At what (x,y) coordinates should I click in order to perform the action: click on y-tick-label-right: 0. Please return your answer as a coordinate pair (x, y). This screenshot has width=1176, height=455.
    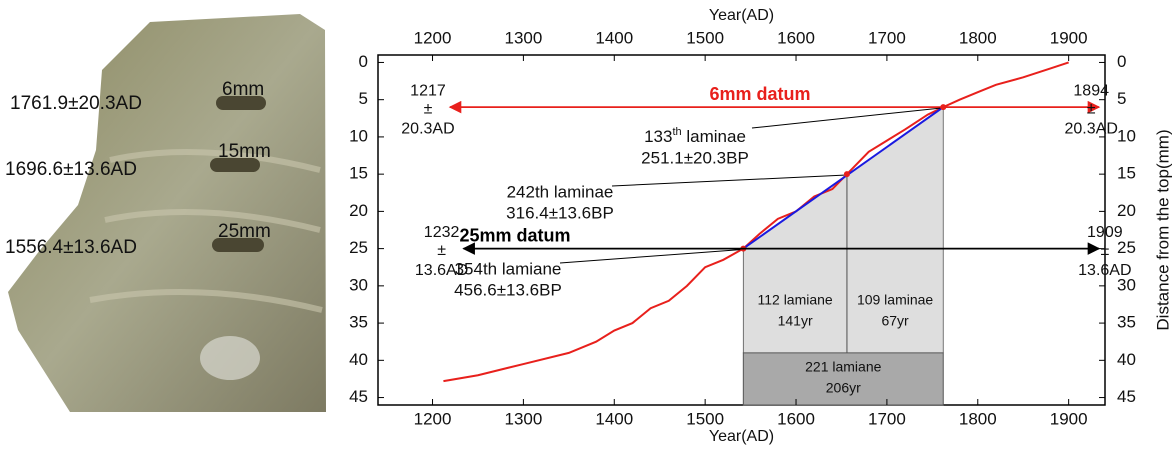
    Looking at the image, I should click on (1121, 61).